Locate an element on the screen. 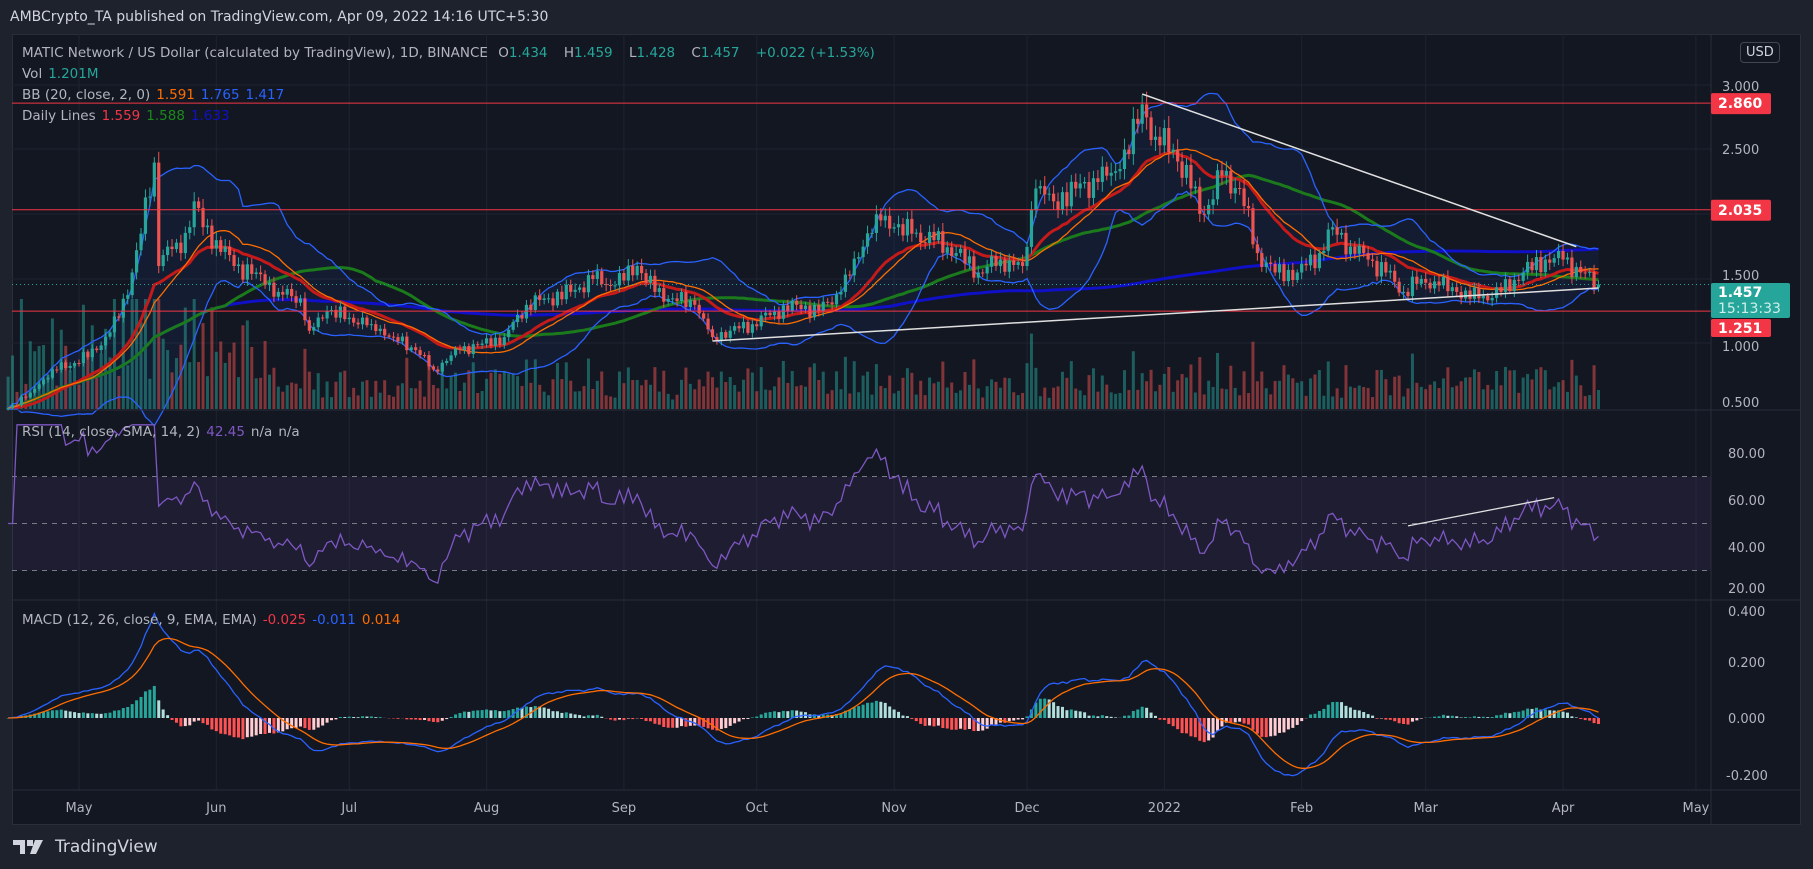 This screenshot has width=1813, height=869. price-level-badge is located at coordinates (1741, 210).